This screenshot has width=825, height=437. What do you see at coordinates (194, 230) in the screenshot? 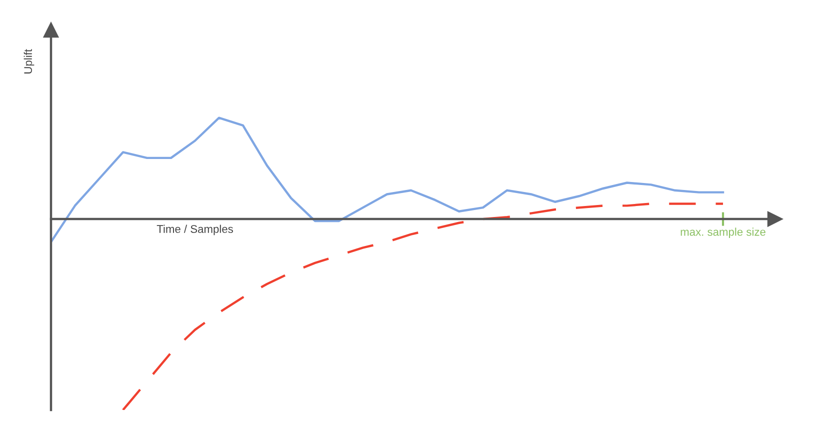
I see `x-axis-title: Time / Samples` at bounding box center [194, 230].